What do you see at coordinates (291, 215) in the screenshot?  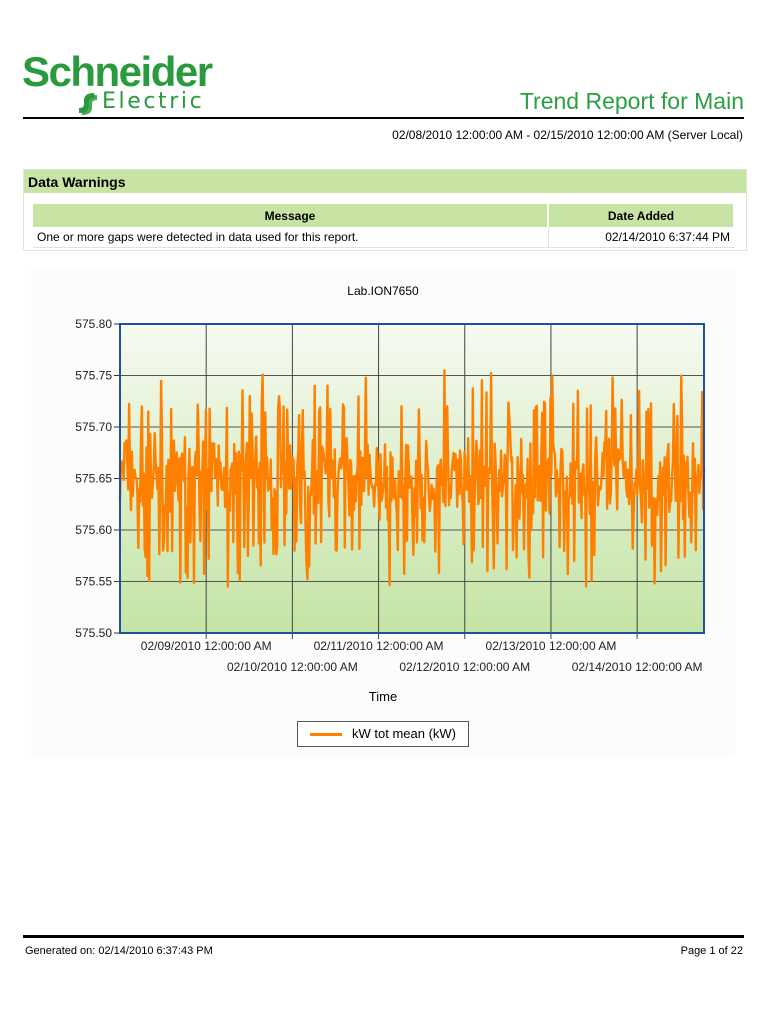 I see `column-header-message: Message` at bounding box center [291, 215].